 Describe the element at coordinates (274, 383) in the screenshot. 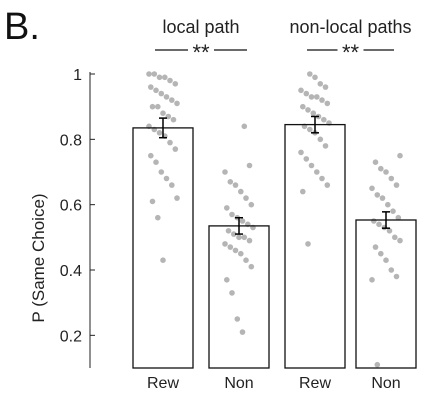

I see `x-tick-labels: Rew Non Rew Non` at that location.